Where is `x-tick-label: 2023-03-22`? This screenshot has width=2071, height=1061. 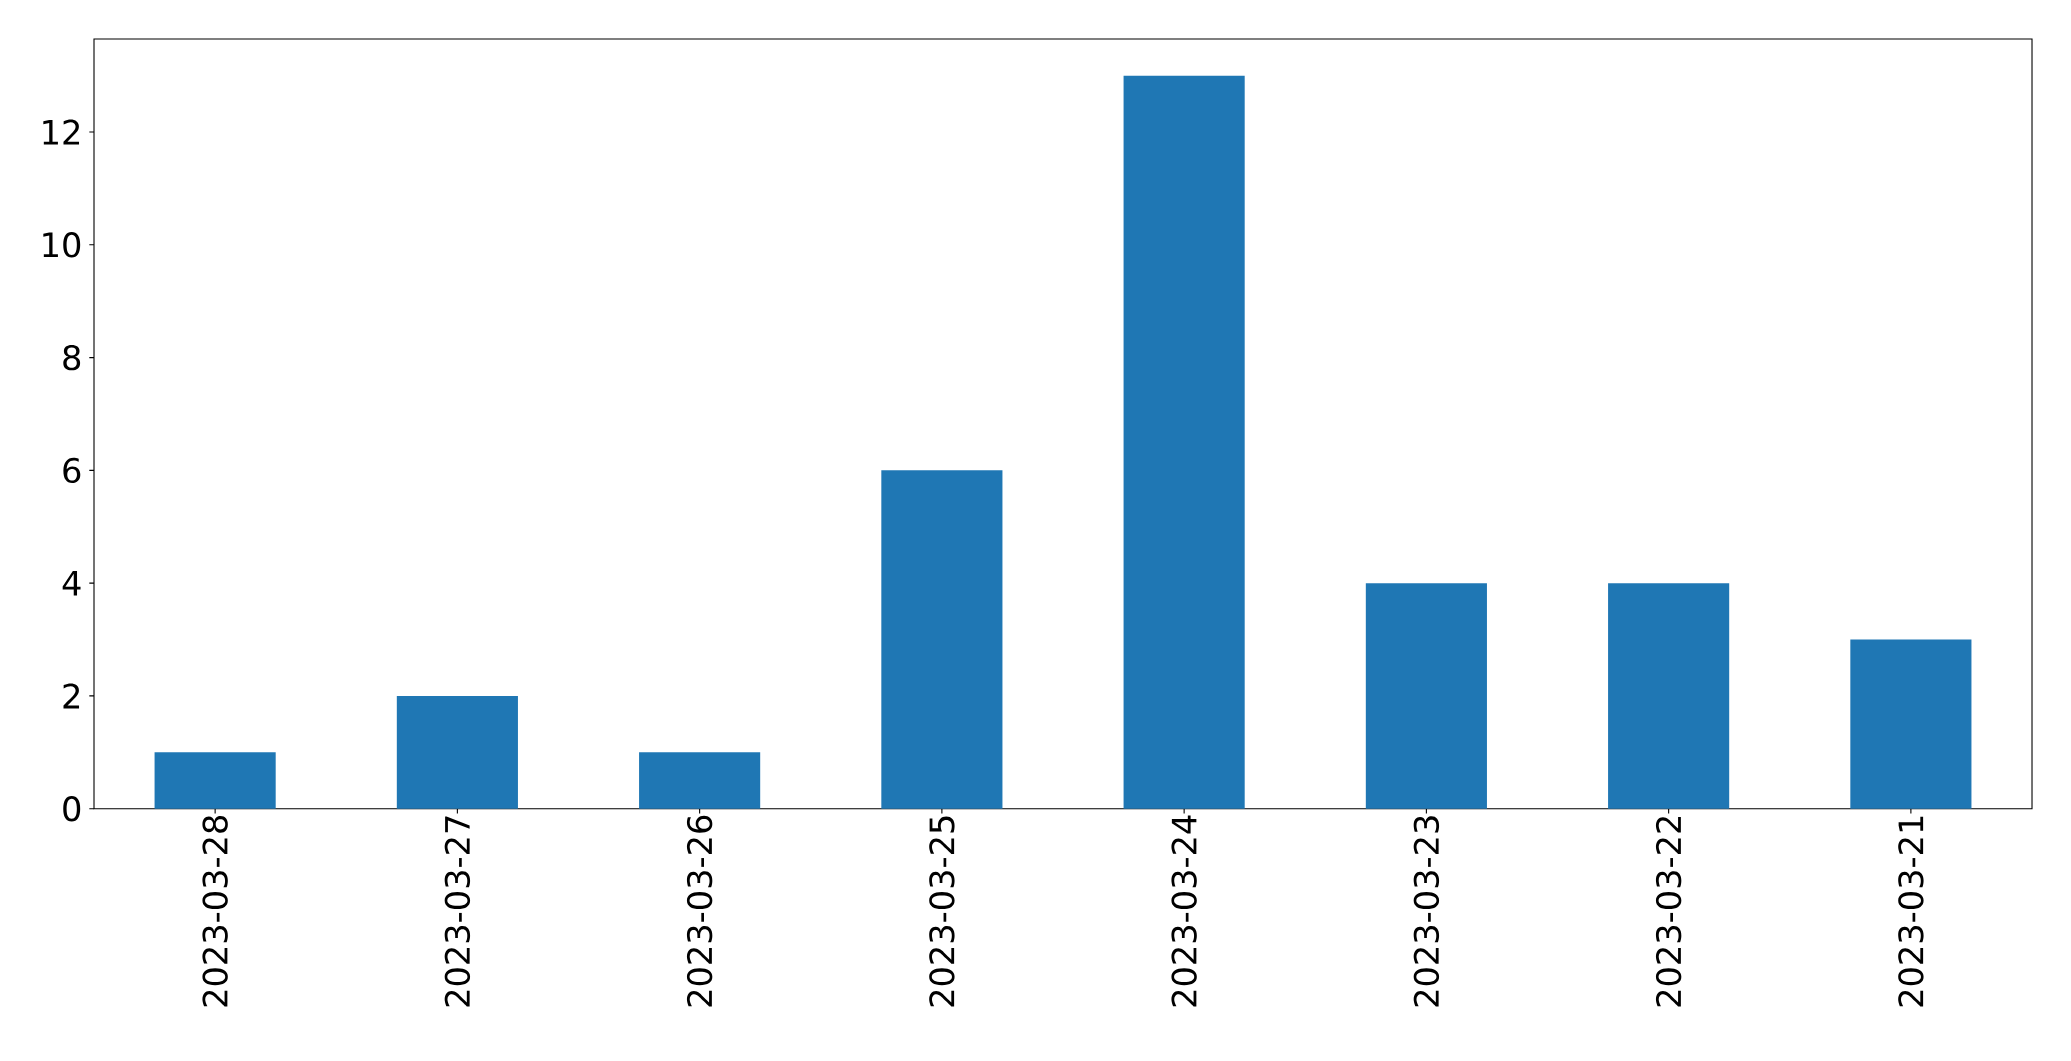 x-tick-label: 2023-03-22 is located at coordinates (1668, 912).